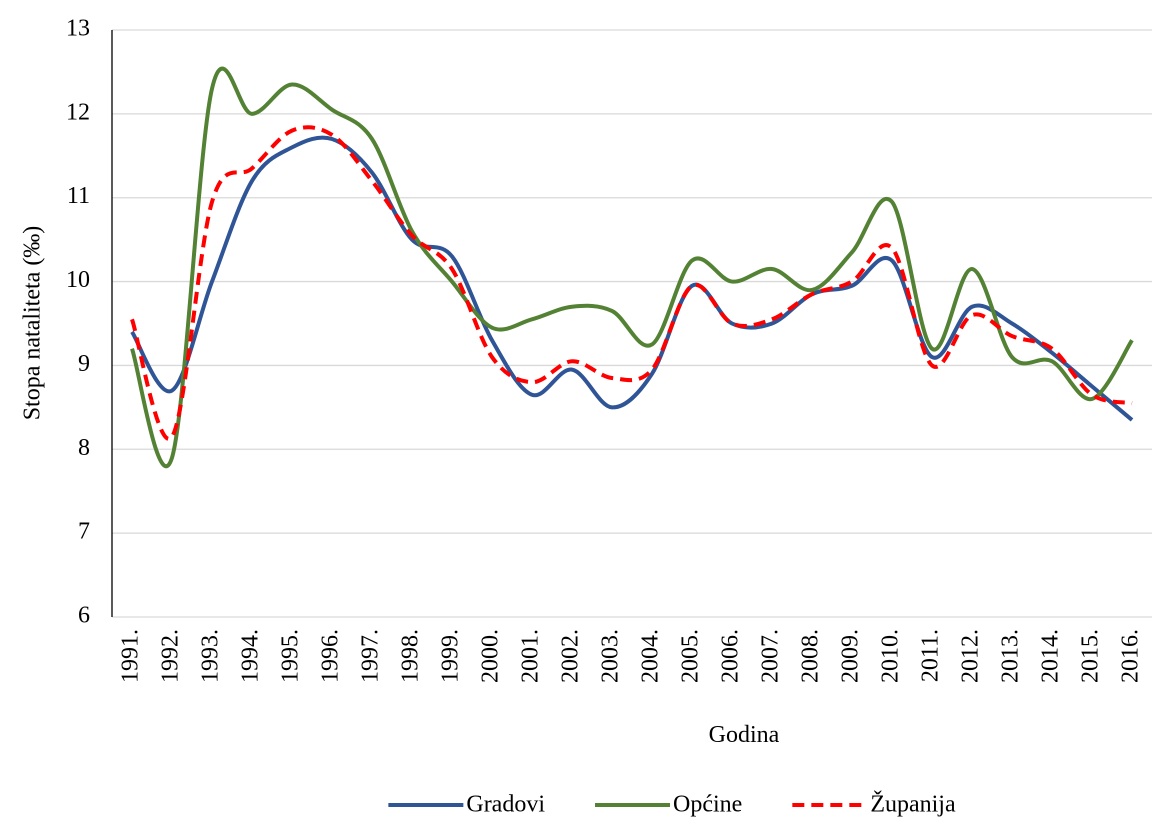 The height and width of the screenshot is (825, 1152). What do you see at coordinates (33, 323) in the screenshot?
I see `y-axis-title: Stopa nataliteta (‰)` at bounding box center [33, 323].